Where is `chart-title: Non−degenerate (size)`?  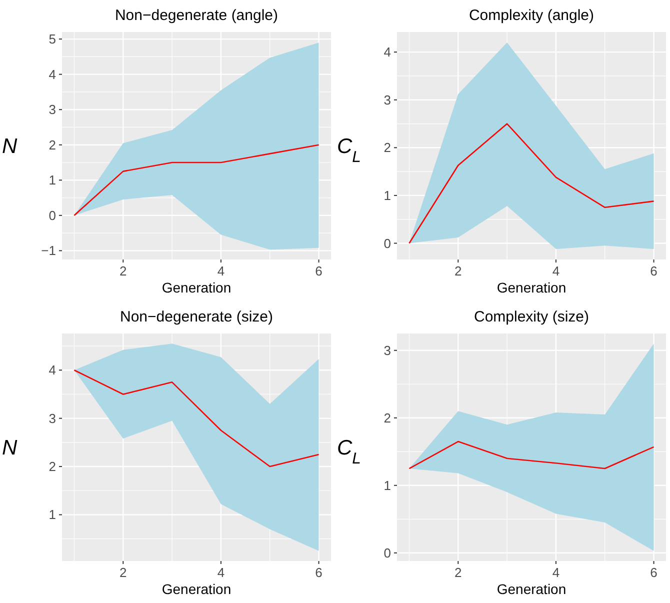
chart-title: Non−degenerate (size) is located at coordinates (197, 317).